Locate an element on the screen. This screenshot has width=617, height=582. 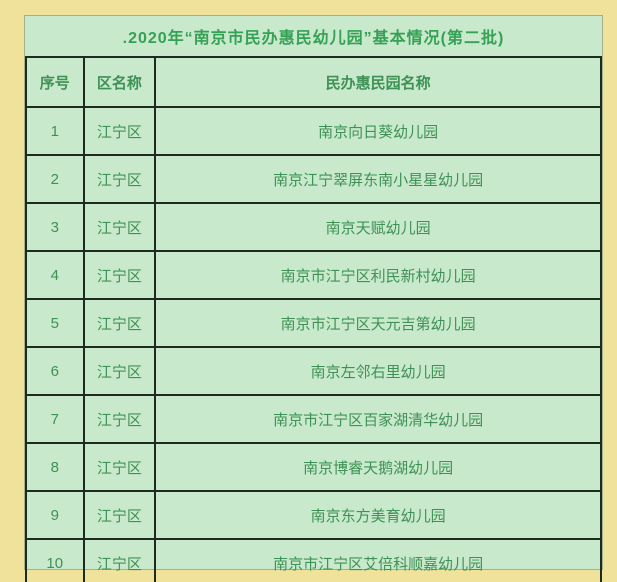
table-row: 2 江宁区 南京江宁翠屏东南小星星幼儿园 is located at coordinates (313, 179).